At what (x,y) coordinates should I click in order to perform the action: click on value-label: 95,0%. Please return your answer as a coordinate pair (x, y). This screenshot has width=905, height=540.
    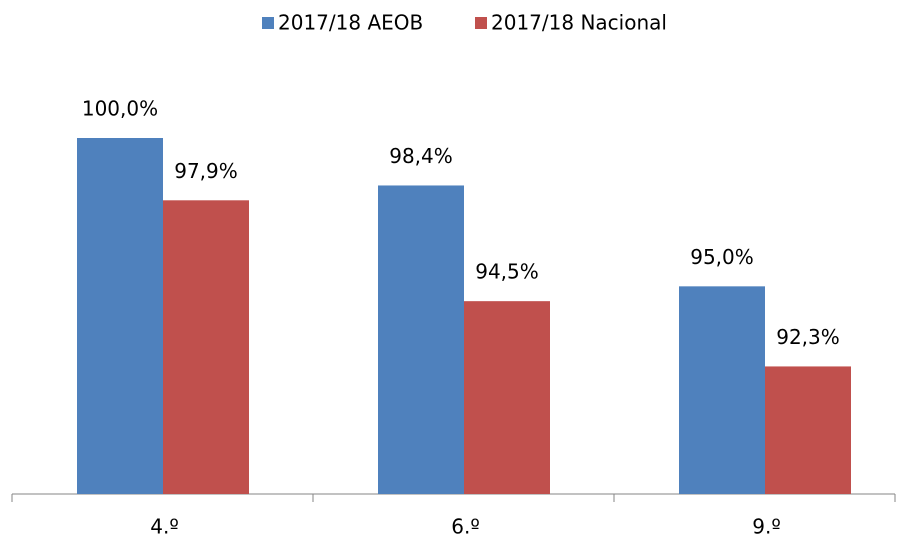
    Looking at the image, I should click on (722, 257).